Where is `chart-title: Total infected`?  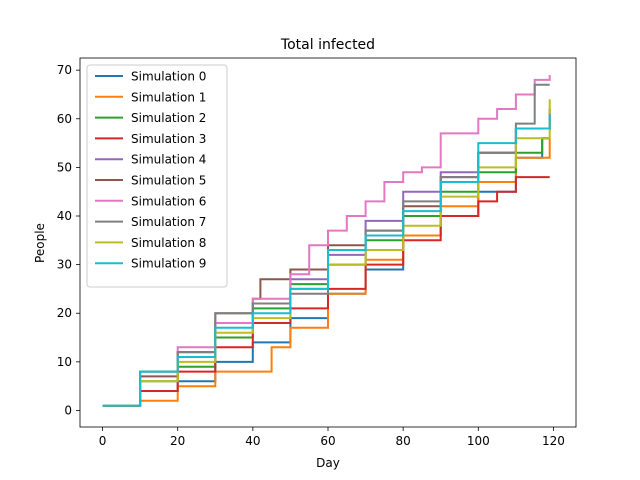
chart-title: Total infected is located at coordinates (327, 45).